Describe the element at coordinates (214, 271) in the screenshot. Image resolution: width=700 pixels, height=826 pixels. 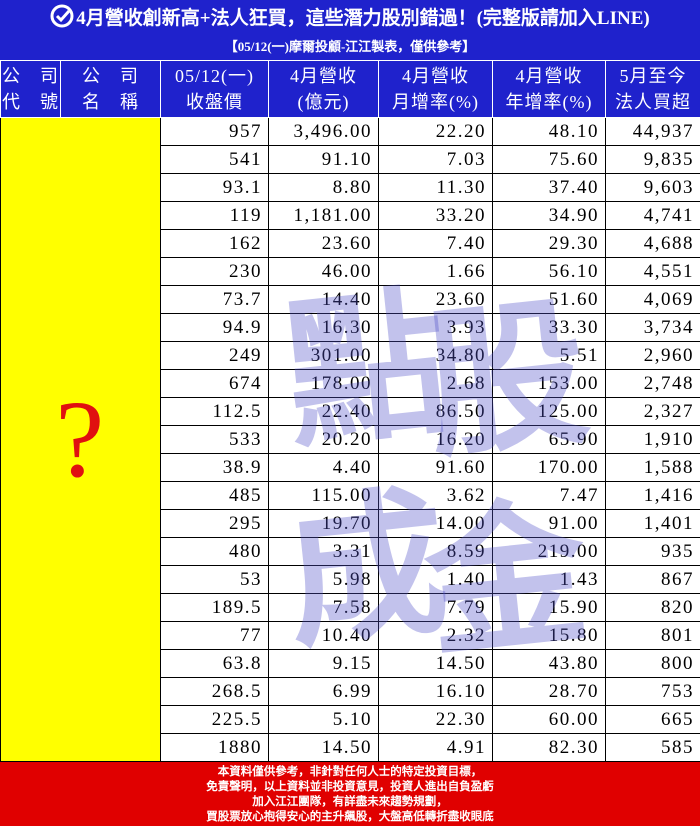
I see `cell: 230` at that location.